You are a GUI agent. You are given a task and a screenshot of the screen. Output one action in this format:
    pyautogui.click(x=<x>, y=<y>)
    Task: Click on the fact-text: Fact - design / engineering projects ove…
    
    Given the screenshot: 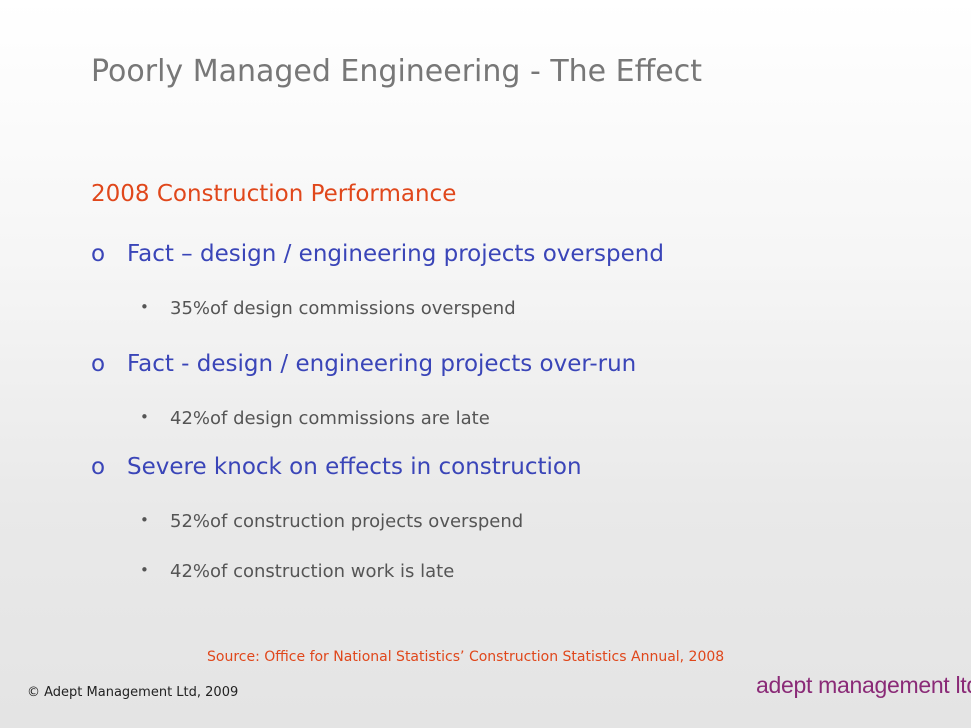 What is the action you would take?
    pyautogui.click(x=382, y=364)
    